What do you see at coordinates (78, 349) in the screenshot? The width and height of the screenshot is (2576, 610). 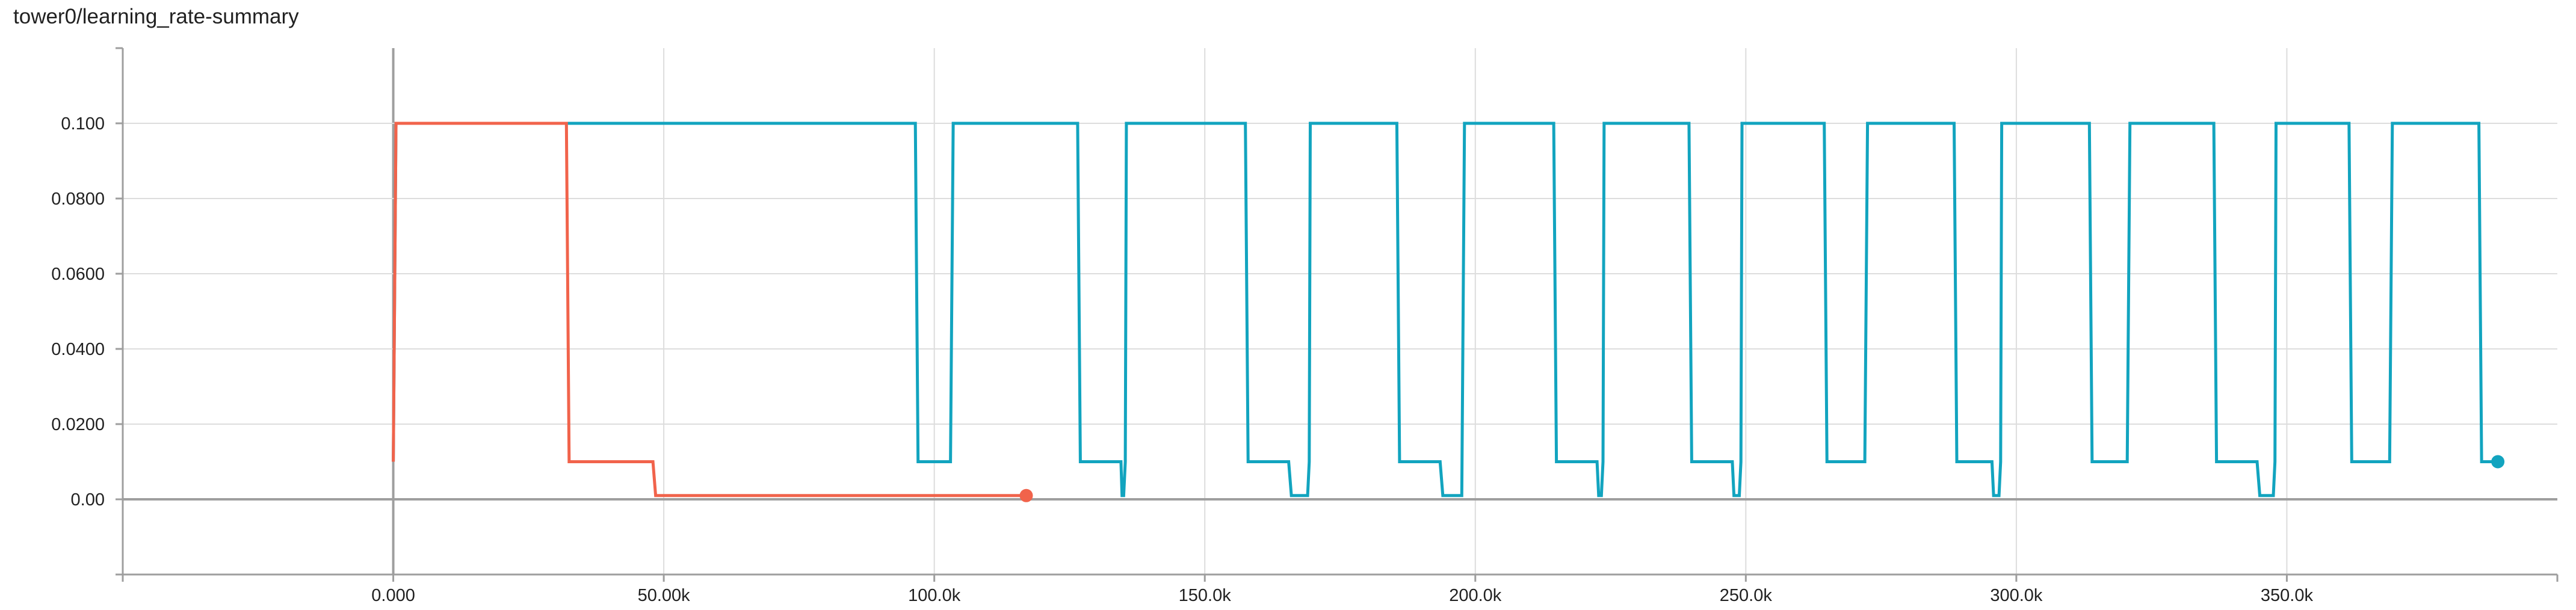 I see `y-tick-label: 0.0400` at bounding box center [78, 349].